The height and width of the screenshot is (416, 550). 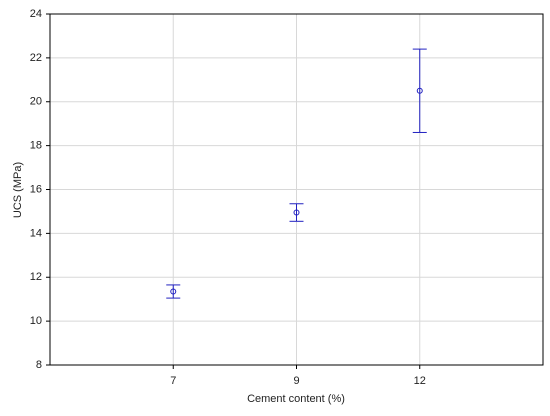 I want to click on x-tick-label: 9, so click(x=296, y=381).